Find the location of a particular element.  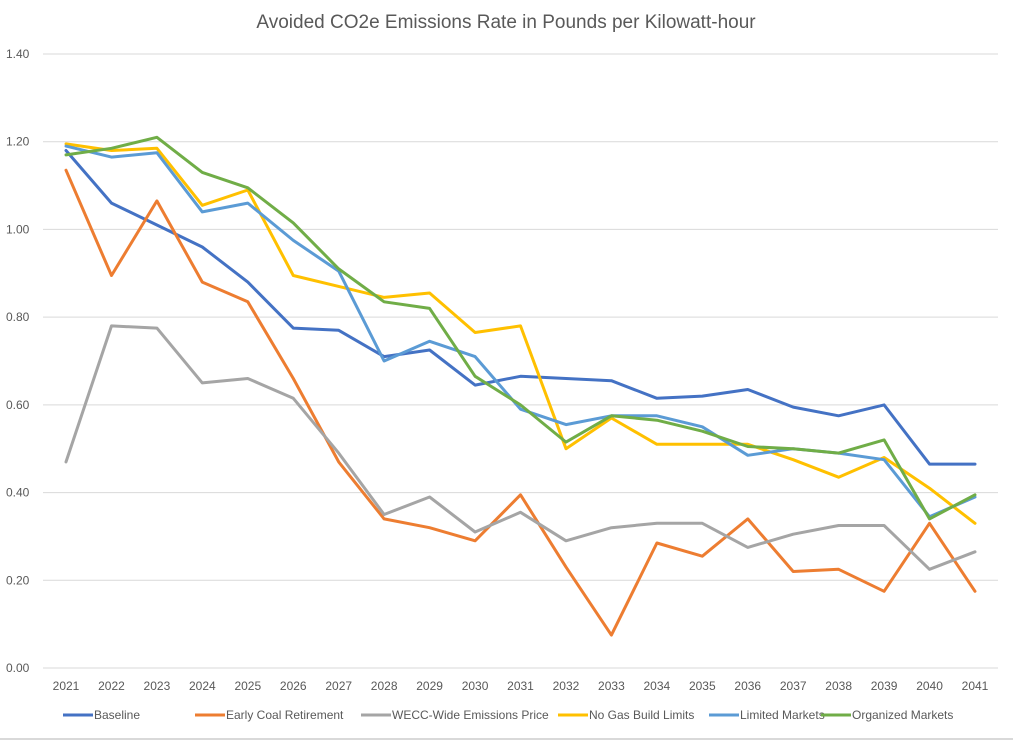

x-tick-label: 2035 is located at coordinates (702, 686).